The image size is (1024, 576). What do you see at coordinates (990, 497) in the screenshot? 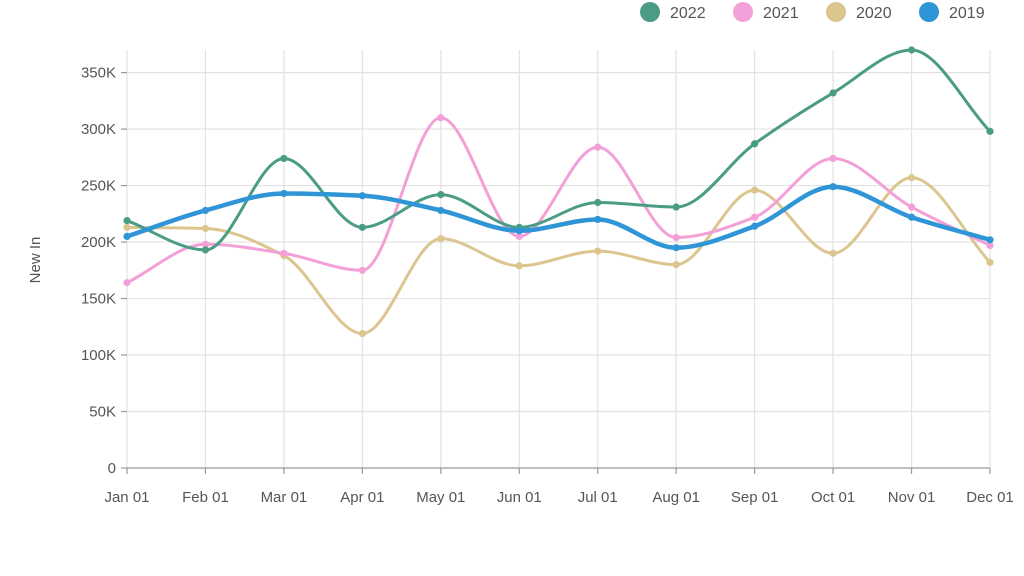
I see `x-tick-label: Dec 01` at bounding box center [990, 497].